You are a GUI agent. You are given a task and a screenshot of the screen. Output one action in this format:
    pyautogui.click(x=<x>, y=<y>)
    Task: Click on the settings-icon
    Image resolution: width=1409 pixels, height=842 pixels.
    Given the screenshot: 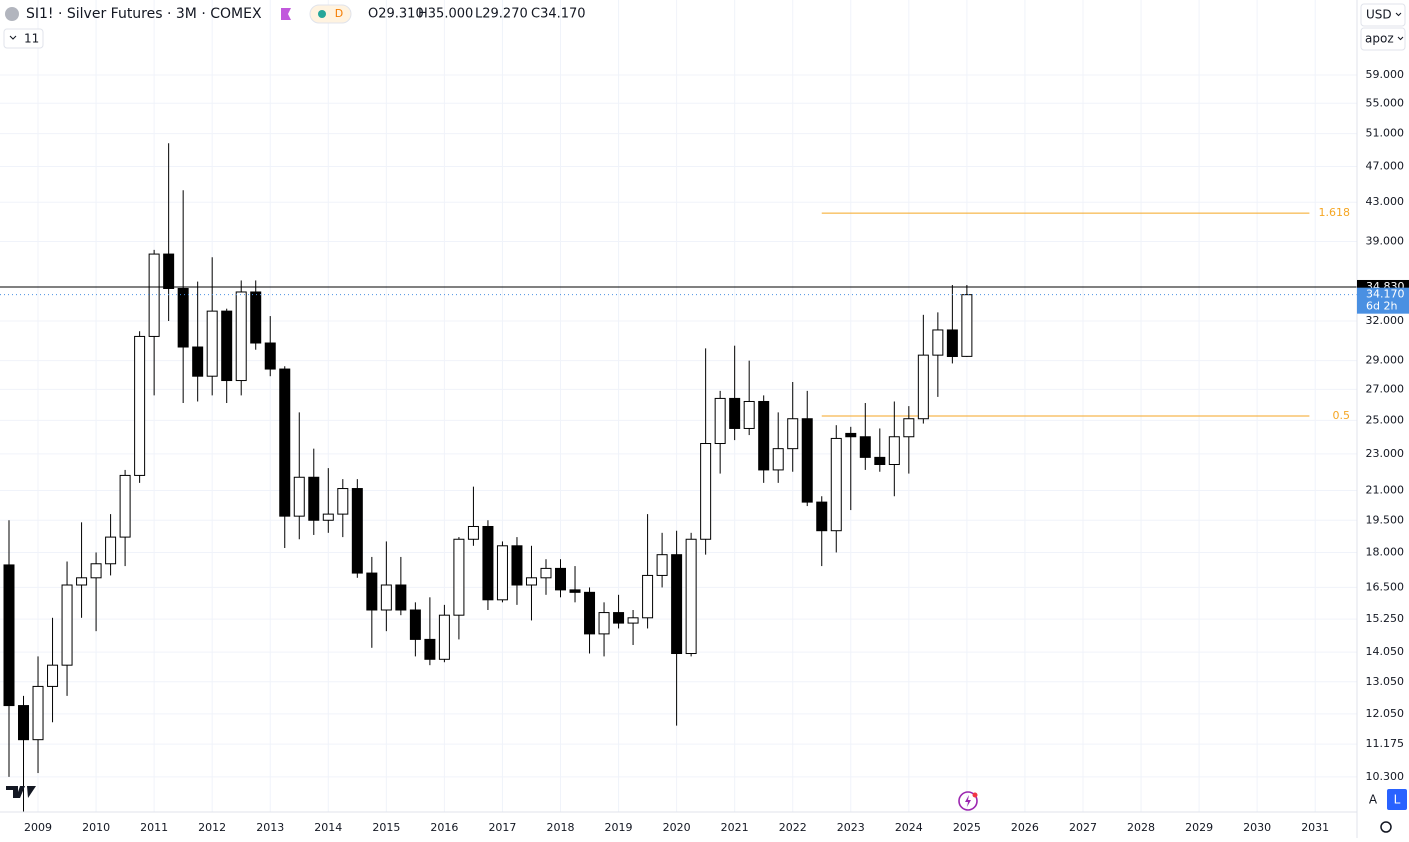 What is the action you would take?
    pyautogui.click(x=1386, y=827)
    